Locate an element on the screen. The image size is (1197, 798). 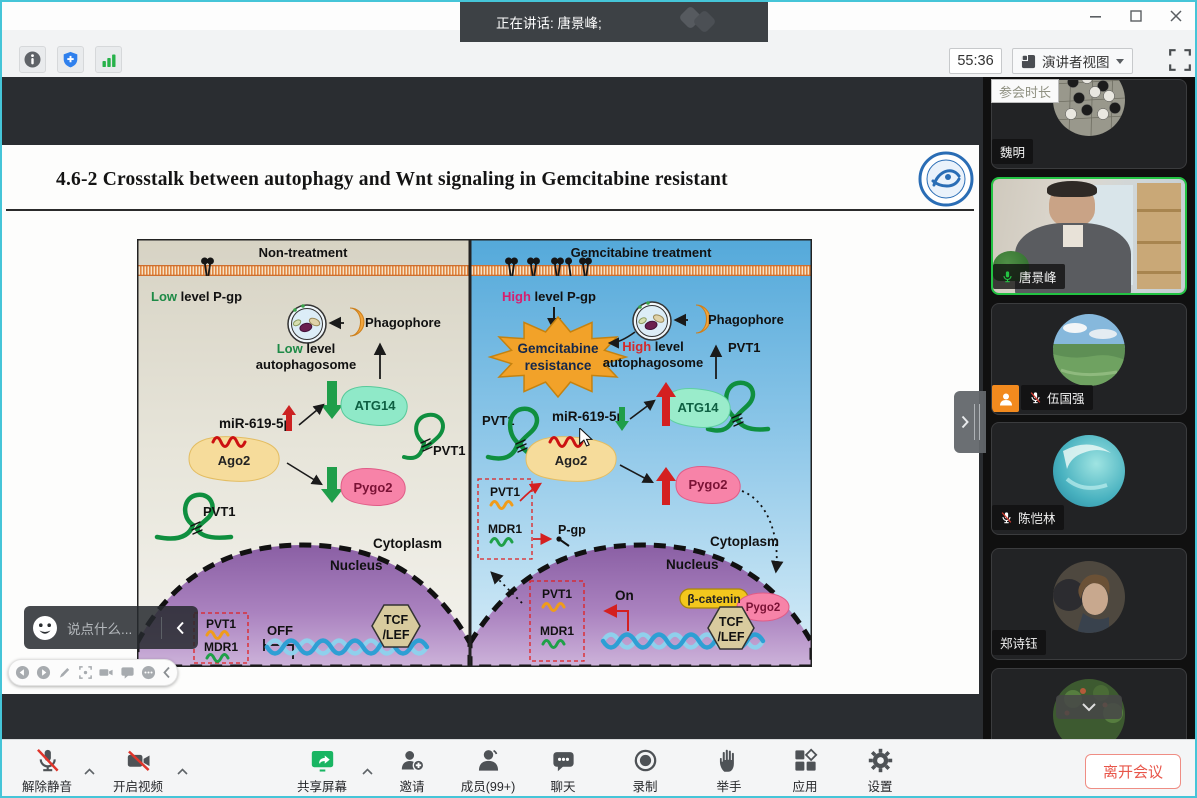
close-button is located at coordinates (1176, 16).